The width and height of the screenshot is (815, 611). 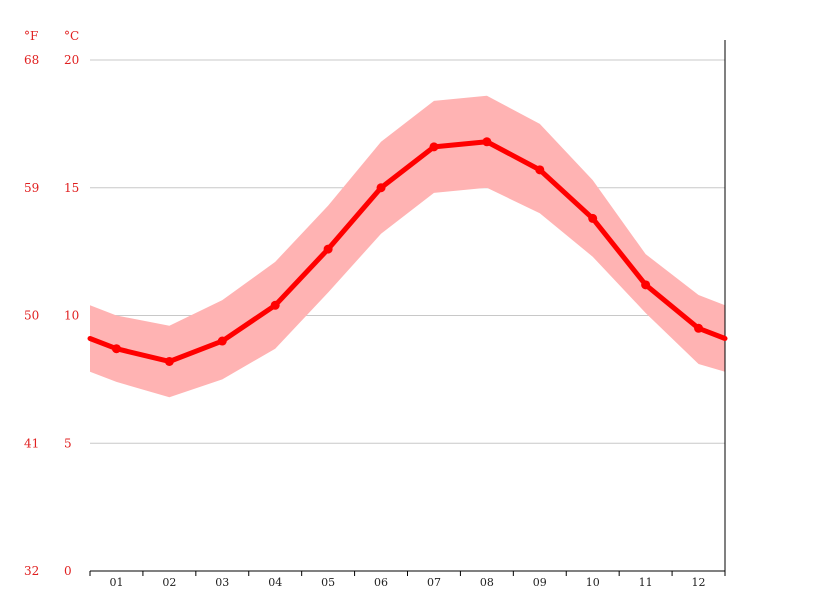 I want to click on y-tick-label-c: 10, so click(x=71, y=316).